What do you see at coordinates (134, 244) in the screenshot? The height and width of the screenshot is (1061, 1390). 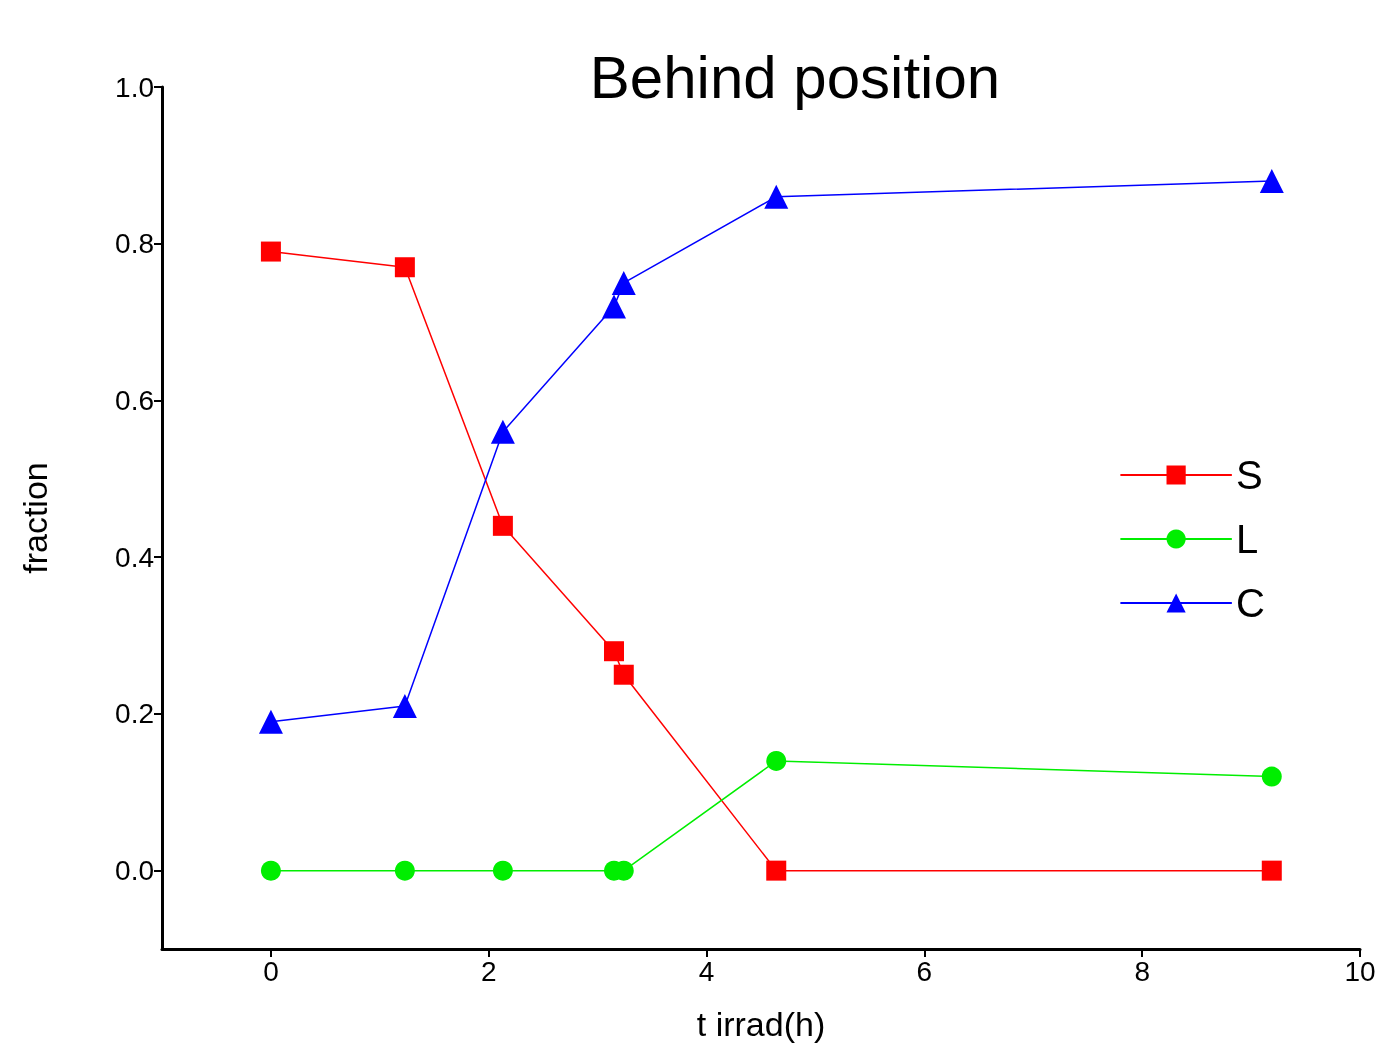 I see `y-tick-label: 0.8` at bounding box center [134, 244].